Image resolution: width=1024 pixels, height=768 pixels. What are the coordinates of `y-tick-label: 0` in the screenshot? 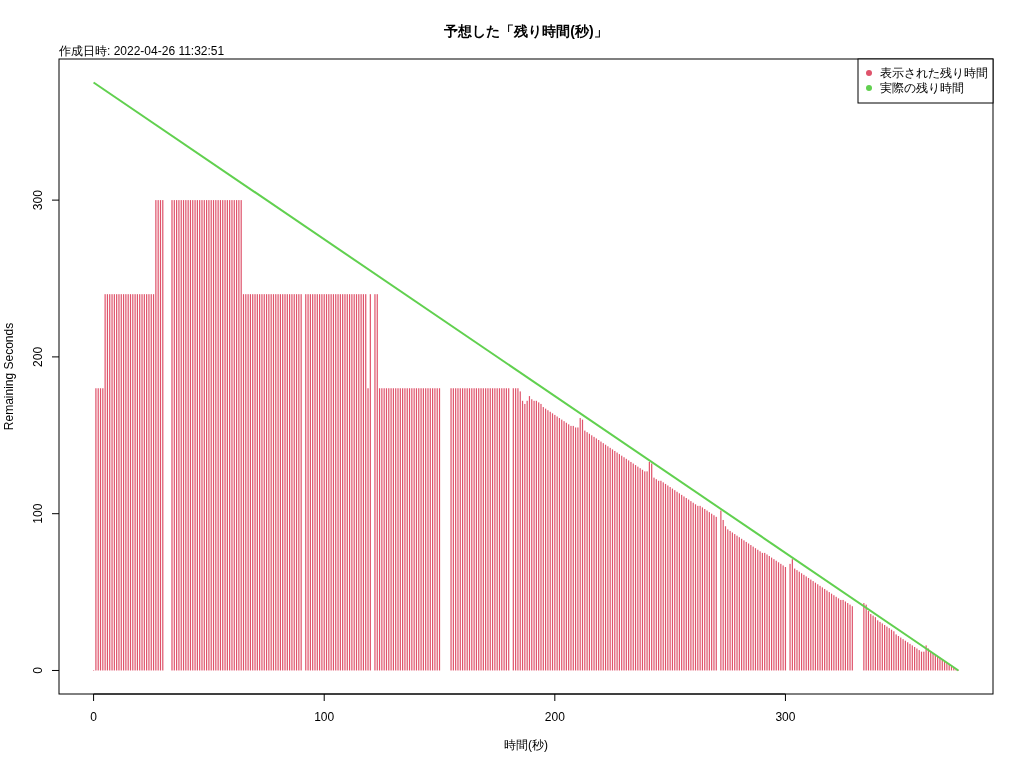 It's located at (38, 670).